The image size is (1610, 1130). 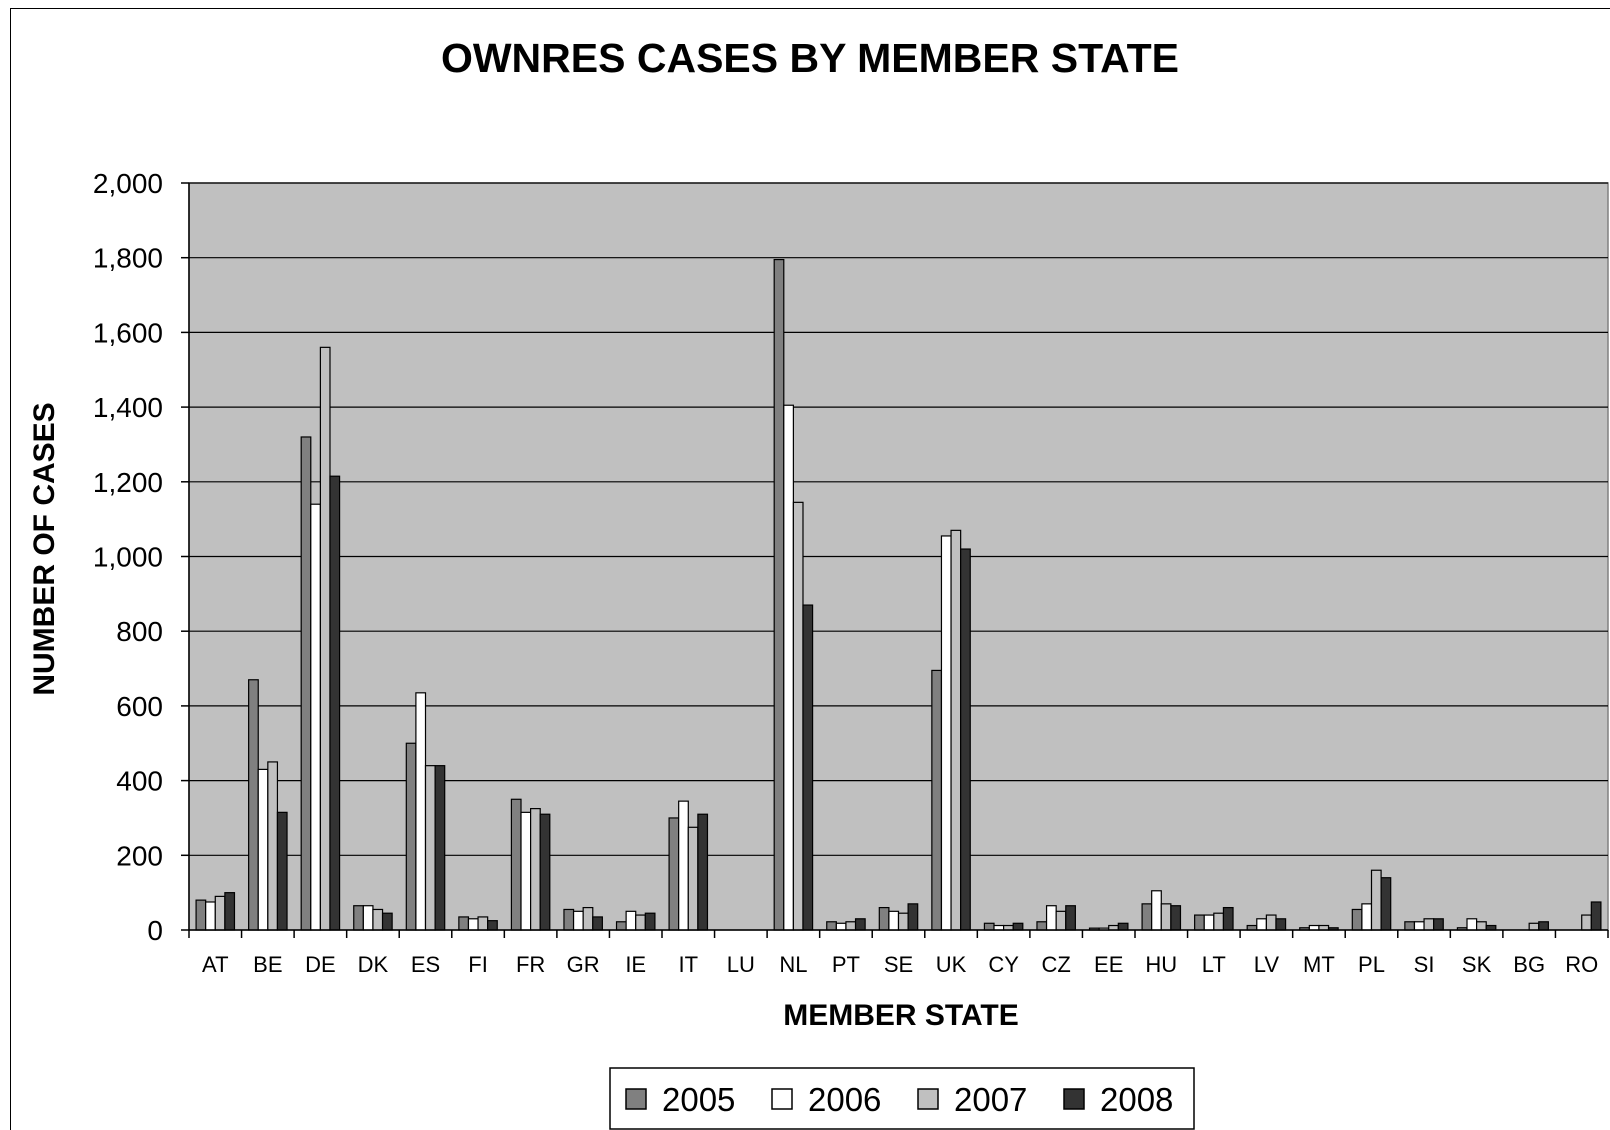 What do you see at coordinates (1003, 964) in the screenshot?
I see `x-tick-label: CY` at bounding box center [1003, 964].